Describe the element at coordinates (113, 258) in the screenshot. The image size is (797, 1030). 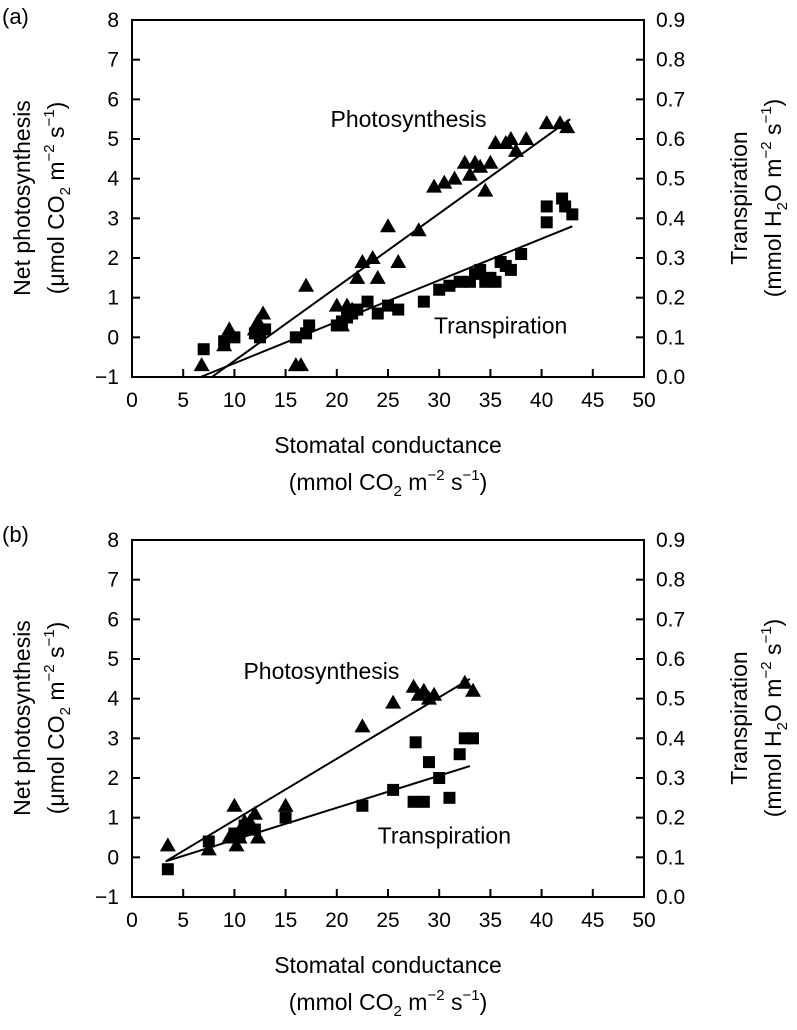
I see `y-left-tick-label: 2` at that location.